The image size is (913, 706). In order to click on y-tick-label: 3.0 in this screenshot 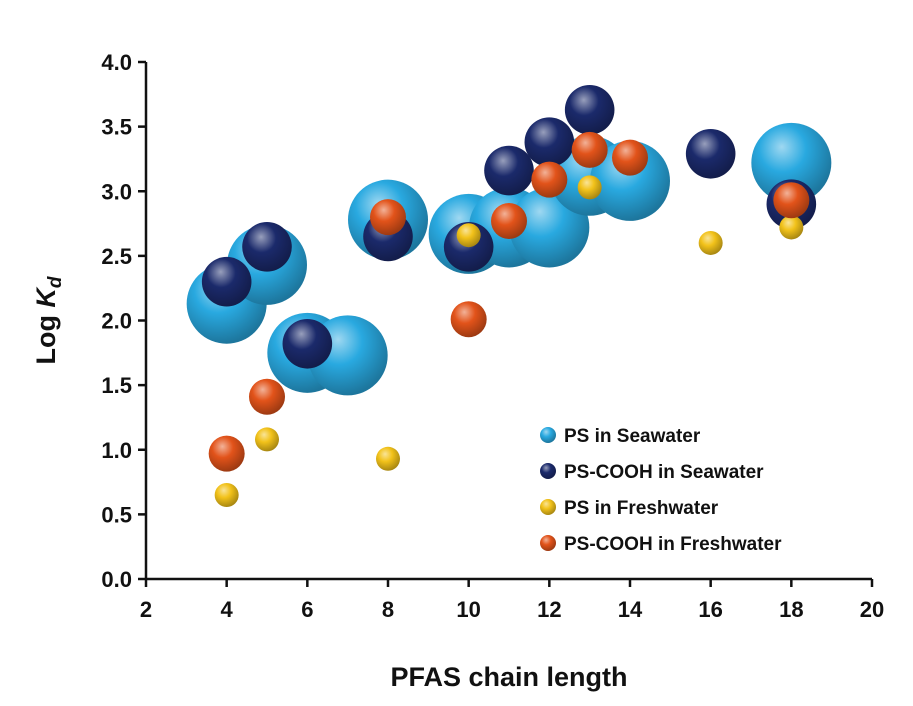, I will do `click(116, 191)`.